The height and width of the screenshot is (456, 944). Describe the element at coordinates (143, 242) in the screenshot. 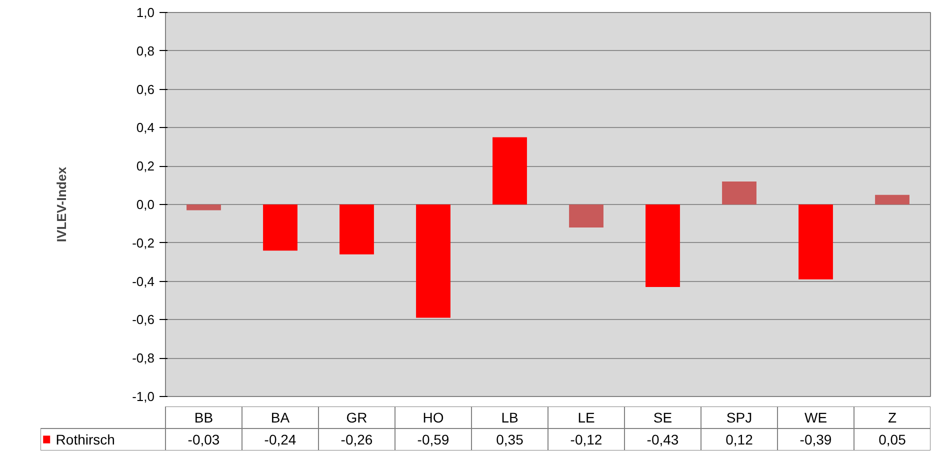

I see `y-tick-label: -0,2` at that location.